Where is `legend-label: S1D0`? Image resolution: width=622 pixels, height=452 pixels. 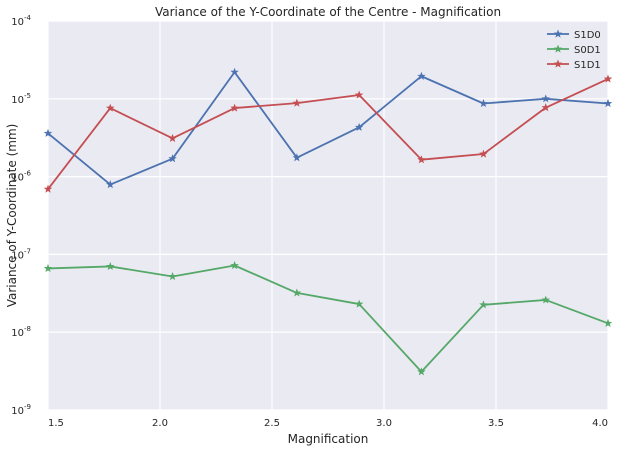 legend-label: S1D0 is located at coordinates (587, 35).